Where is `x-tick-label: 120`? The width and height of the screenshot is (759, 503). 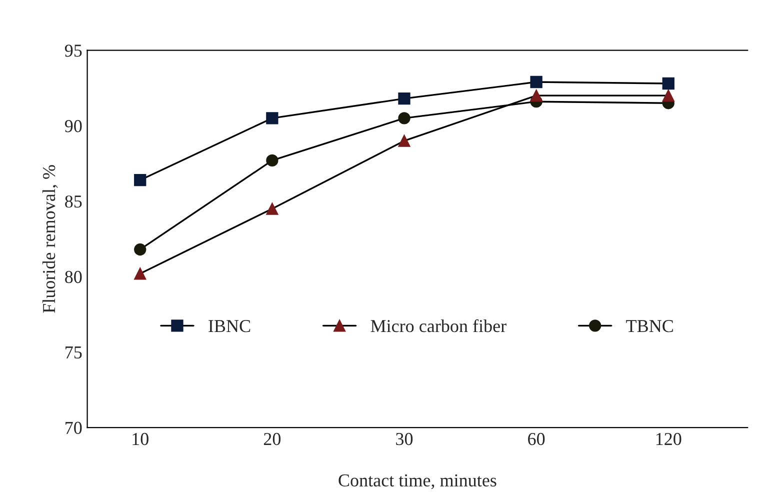 x-tick-label: 120 is located at coordinates (669, 439).